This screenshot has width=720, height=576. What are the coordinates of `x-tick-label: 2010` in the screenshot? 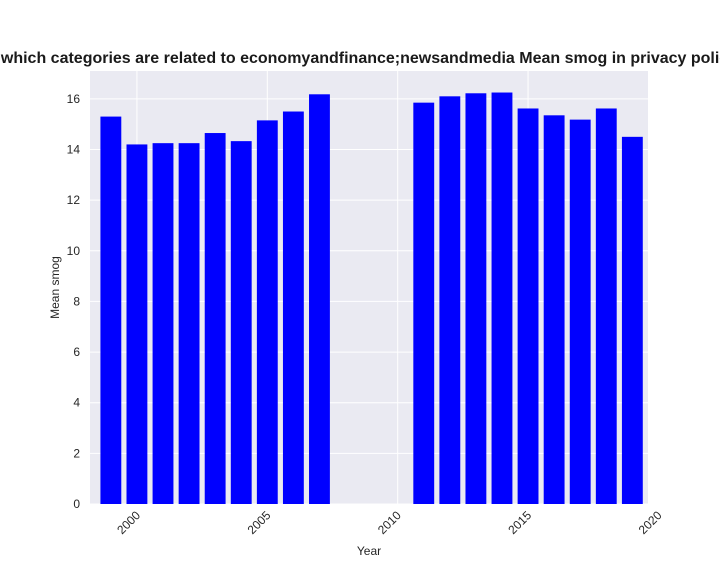 It's located at (389, 522).